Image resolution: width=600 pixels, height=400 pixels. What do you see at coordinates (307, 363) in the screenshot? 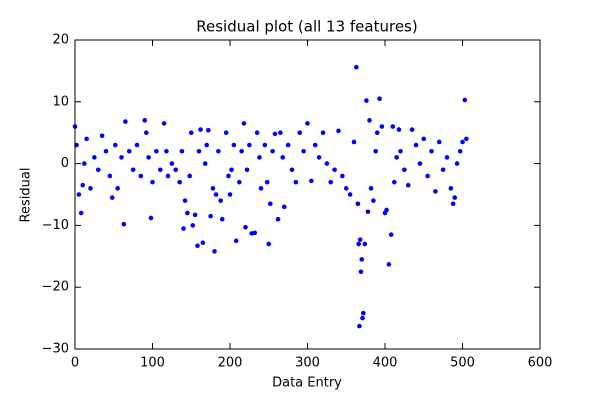
I see `x-tick-label: 300` at bounding box center [307, 363].